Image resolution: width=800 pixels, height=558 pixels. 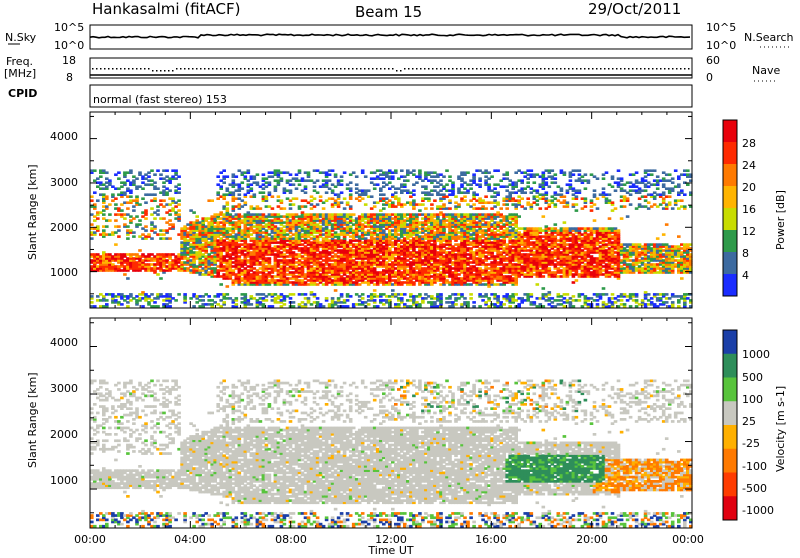 What do you see at coordinates (69, 27) in the screenshot?
I see `nsky-left-tick-top: 10^5` at bounding box center [69, 27].